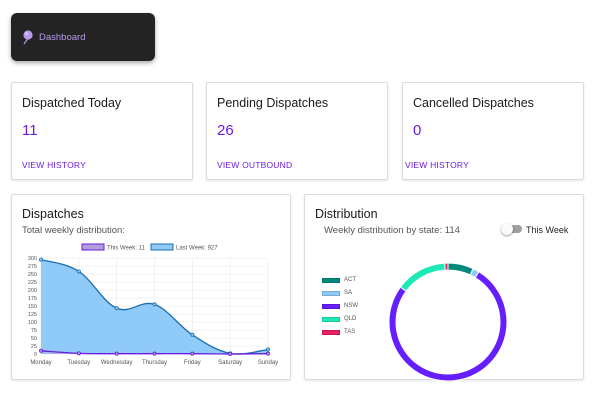 The width and height of the screenshot is (592, 408). I want to click on x-tick-label: Monday, so click(40, 363).